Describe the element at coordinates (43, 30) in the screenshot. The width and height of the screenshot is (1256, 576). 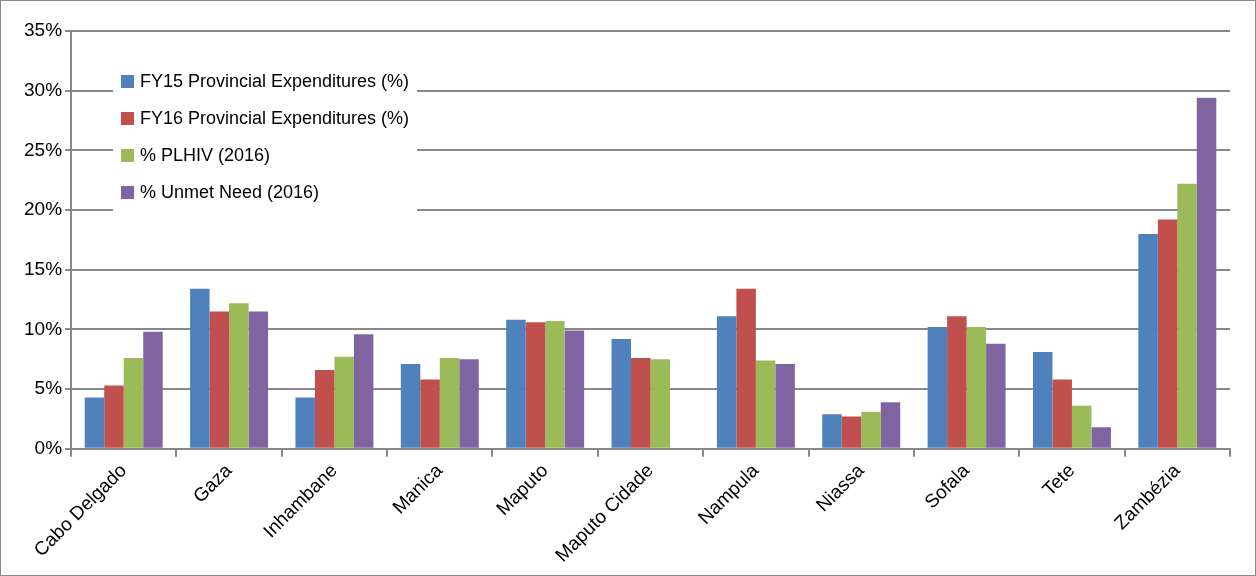
I see `y-tick-label: 35%` at that location.